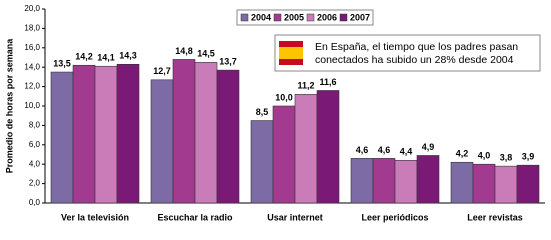  Describe the element at coordinates (284, 97) in the screenshot. I see `value-label: 10,0` at that location.